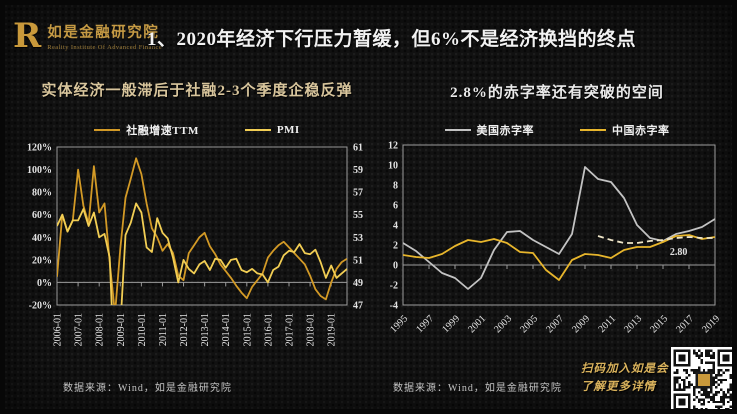  I want to click on svg-text: 2009-01, so click(121, 329).